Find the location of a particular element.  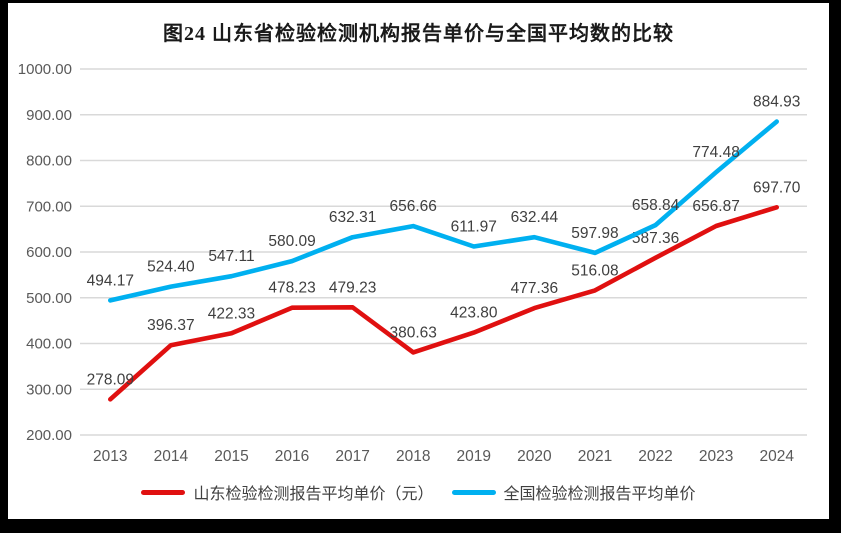

svg-text: 580.09 is located at coordinates (291, 241).